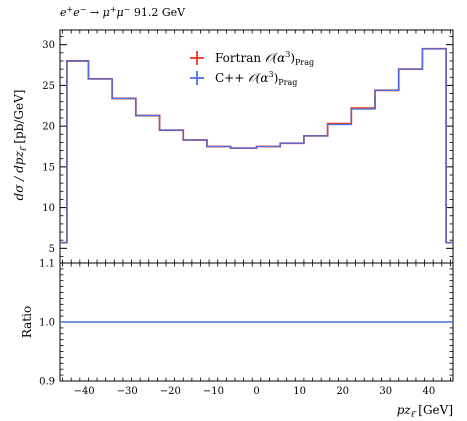 This screenshot has width=467, height=421. Describe the element at coordinates (48, 127) in the screenshot. I see `y-tick-label: 20` at that location.